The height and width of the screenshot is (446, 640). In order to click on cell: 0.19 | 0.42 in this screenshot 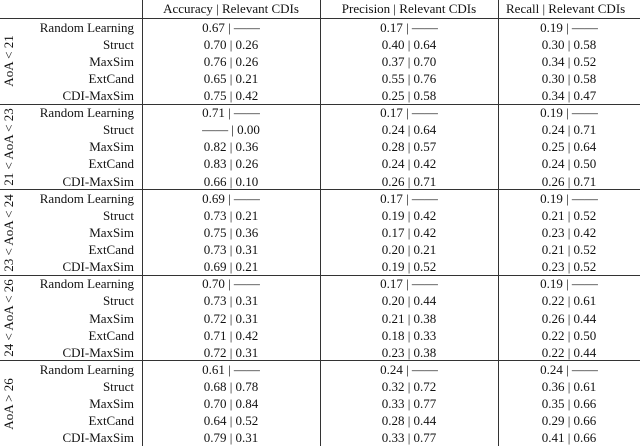, I will do `click(409, 215)`.